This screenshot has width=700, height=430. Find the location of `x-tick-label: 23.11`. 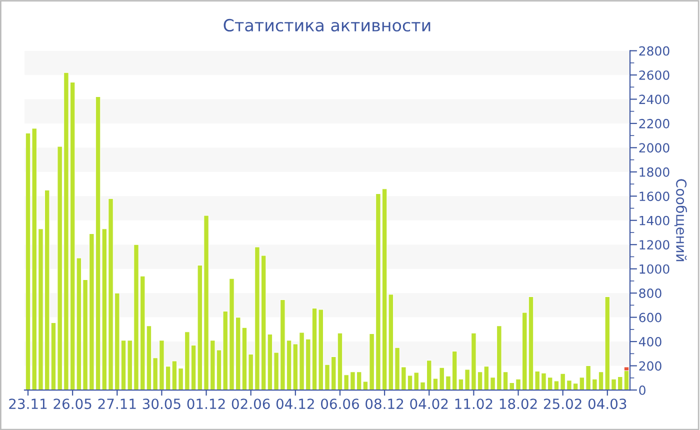

x-tick-label: 23.11 is located at coordinates (28, 404).